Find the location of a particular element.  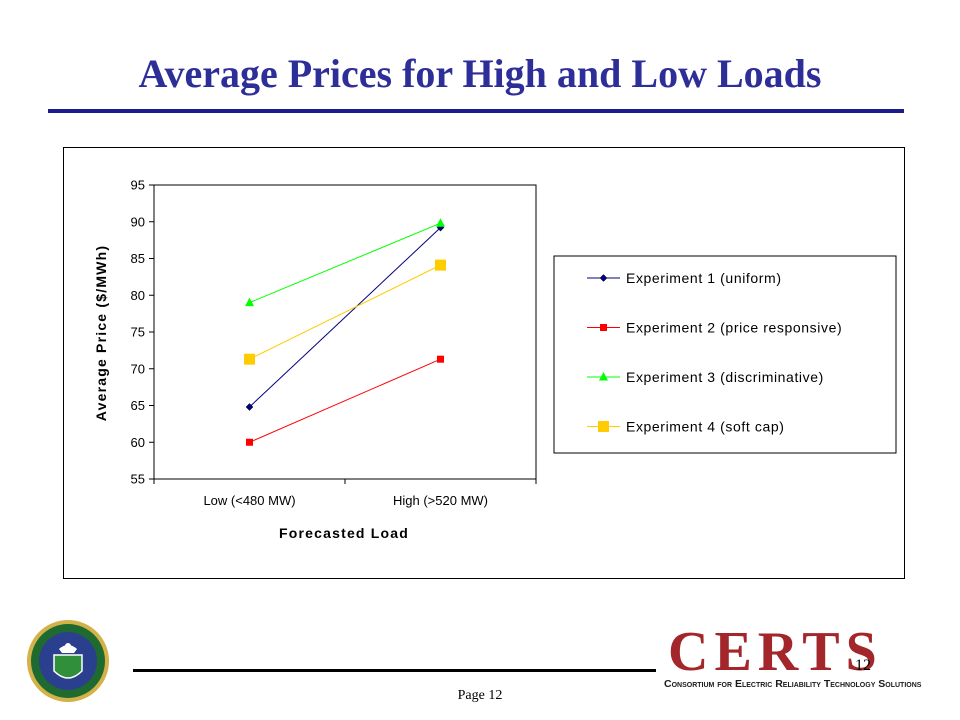

legend-label-3: Experiment 3 (discriminative) is located at coordinates (725, 377).